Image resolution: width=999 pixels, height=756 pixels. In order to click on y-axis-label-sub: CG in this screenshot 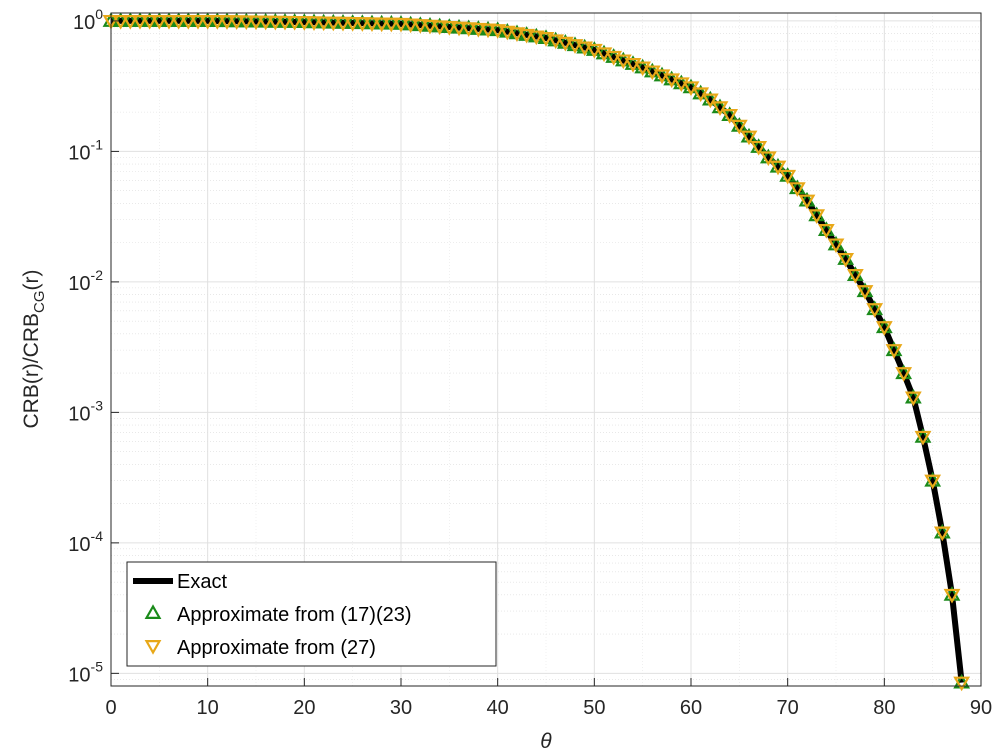, I will do `click(39, 301)`.